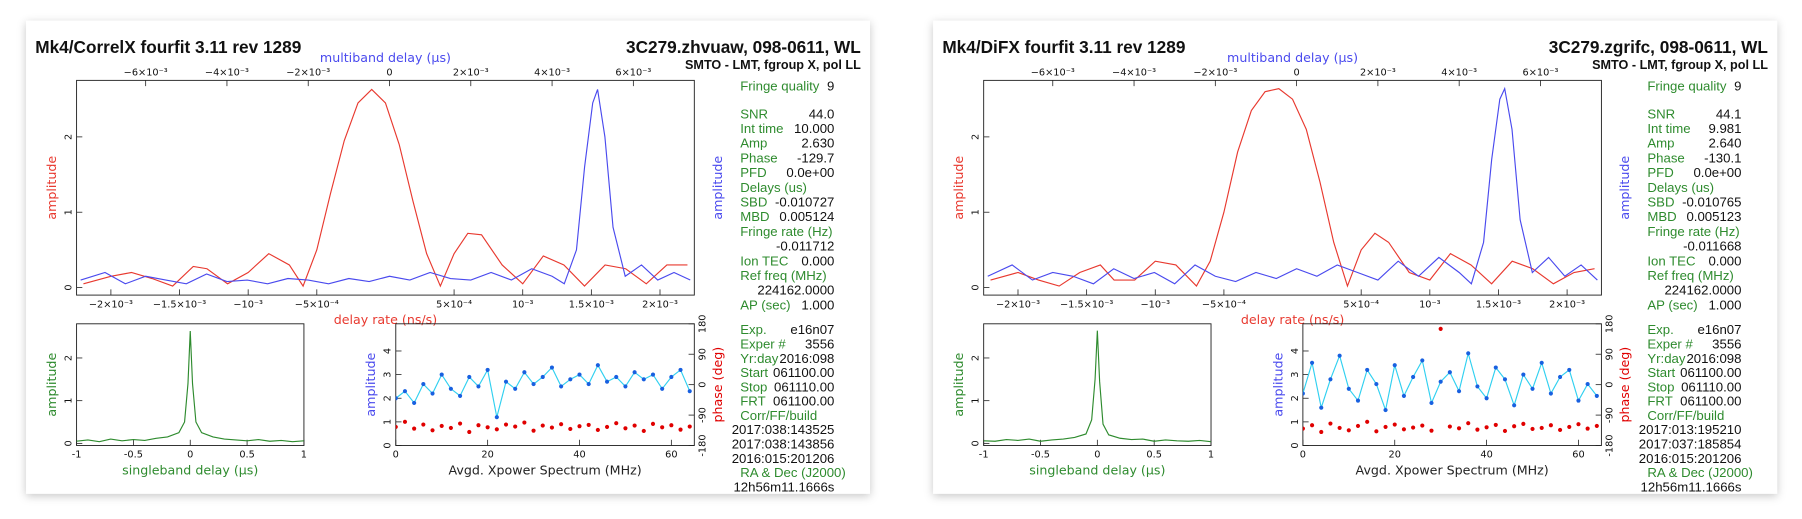  What do you see at coordinates (1691, 486) in the screenshot?
I see `stat-value: 12h56m11.1666s` at bounding box center [1691, 486].